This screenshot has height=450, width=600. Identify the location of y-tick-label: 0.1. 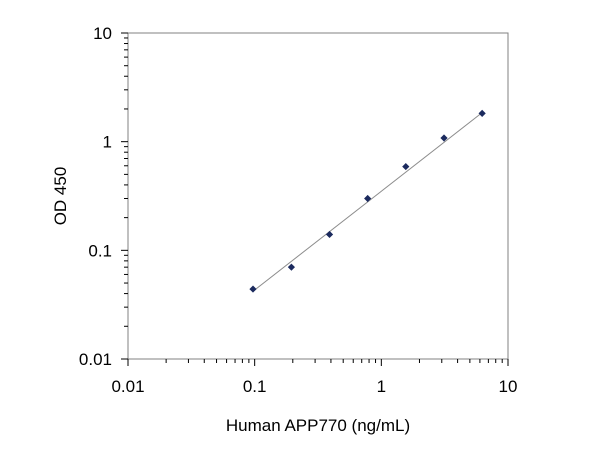
(100, 250).